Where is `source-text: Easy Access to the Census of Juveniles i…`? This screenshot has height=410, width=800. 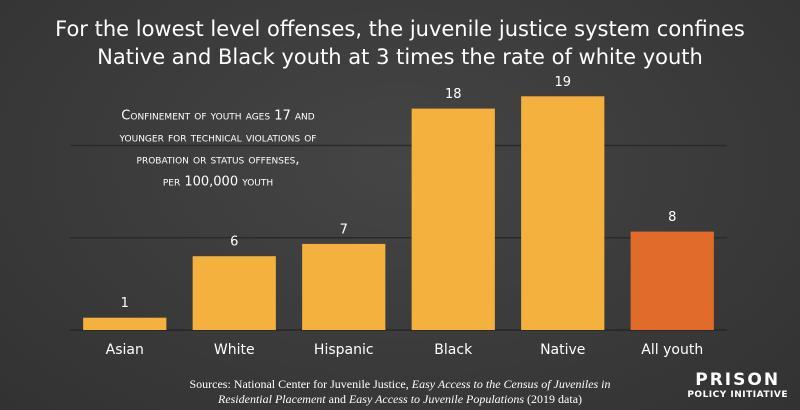
source-text: Easy Access to the Census of Juveniles i… is located at coordinates (511, 384).